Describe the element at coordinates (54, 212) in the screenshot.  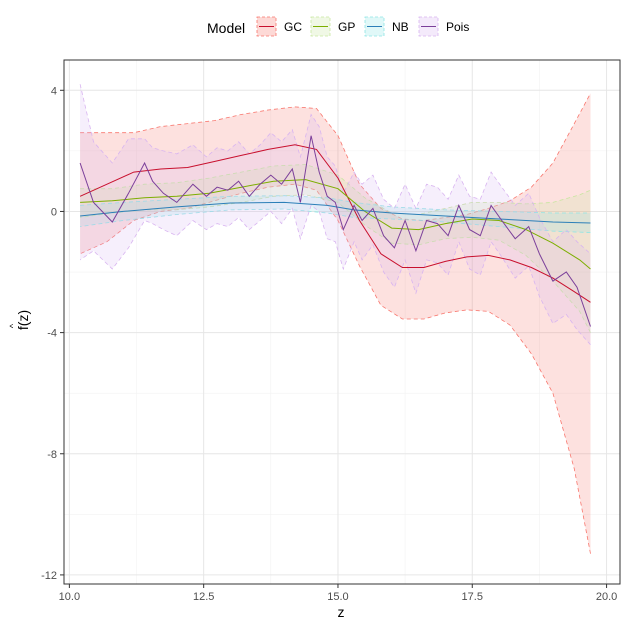
I see `y-tick-label: 0` at that location.